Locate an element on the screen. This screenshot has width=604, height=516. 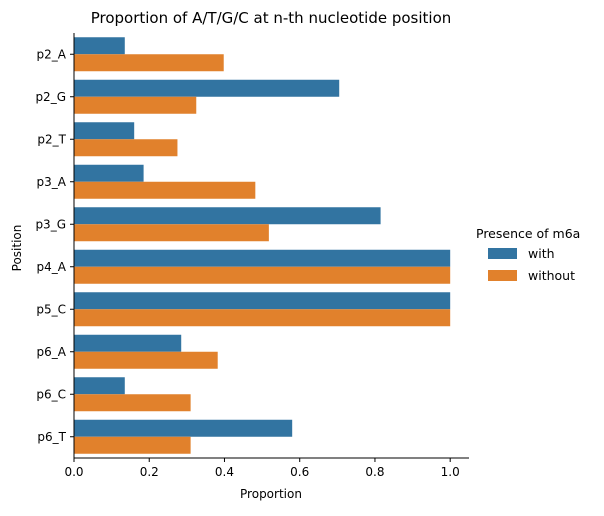
legend-swatch-with is located at coordinates (502, 253).